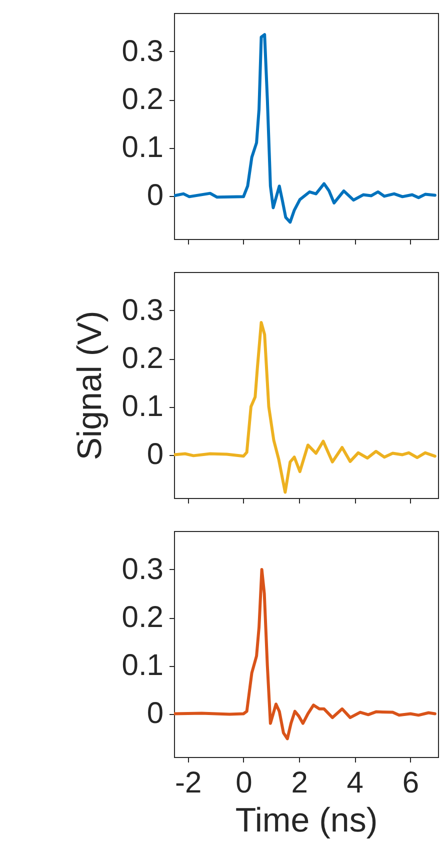 This screenshot has height=862, width=441. I want to click on x-tick-label: 0, so click(244, 783).